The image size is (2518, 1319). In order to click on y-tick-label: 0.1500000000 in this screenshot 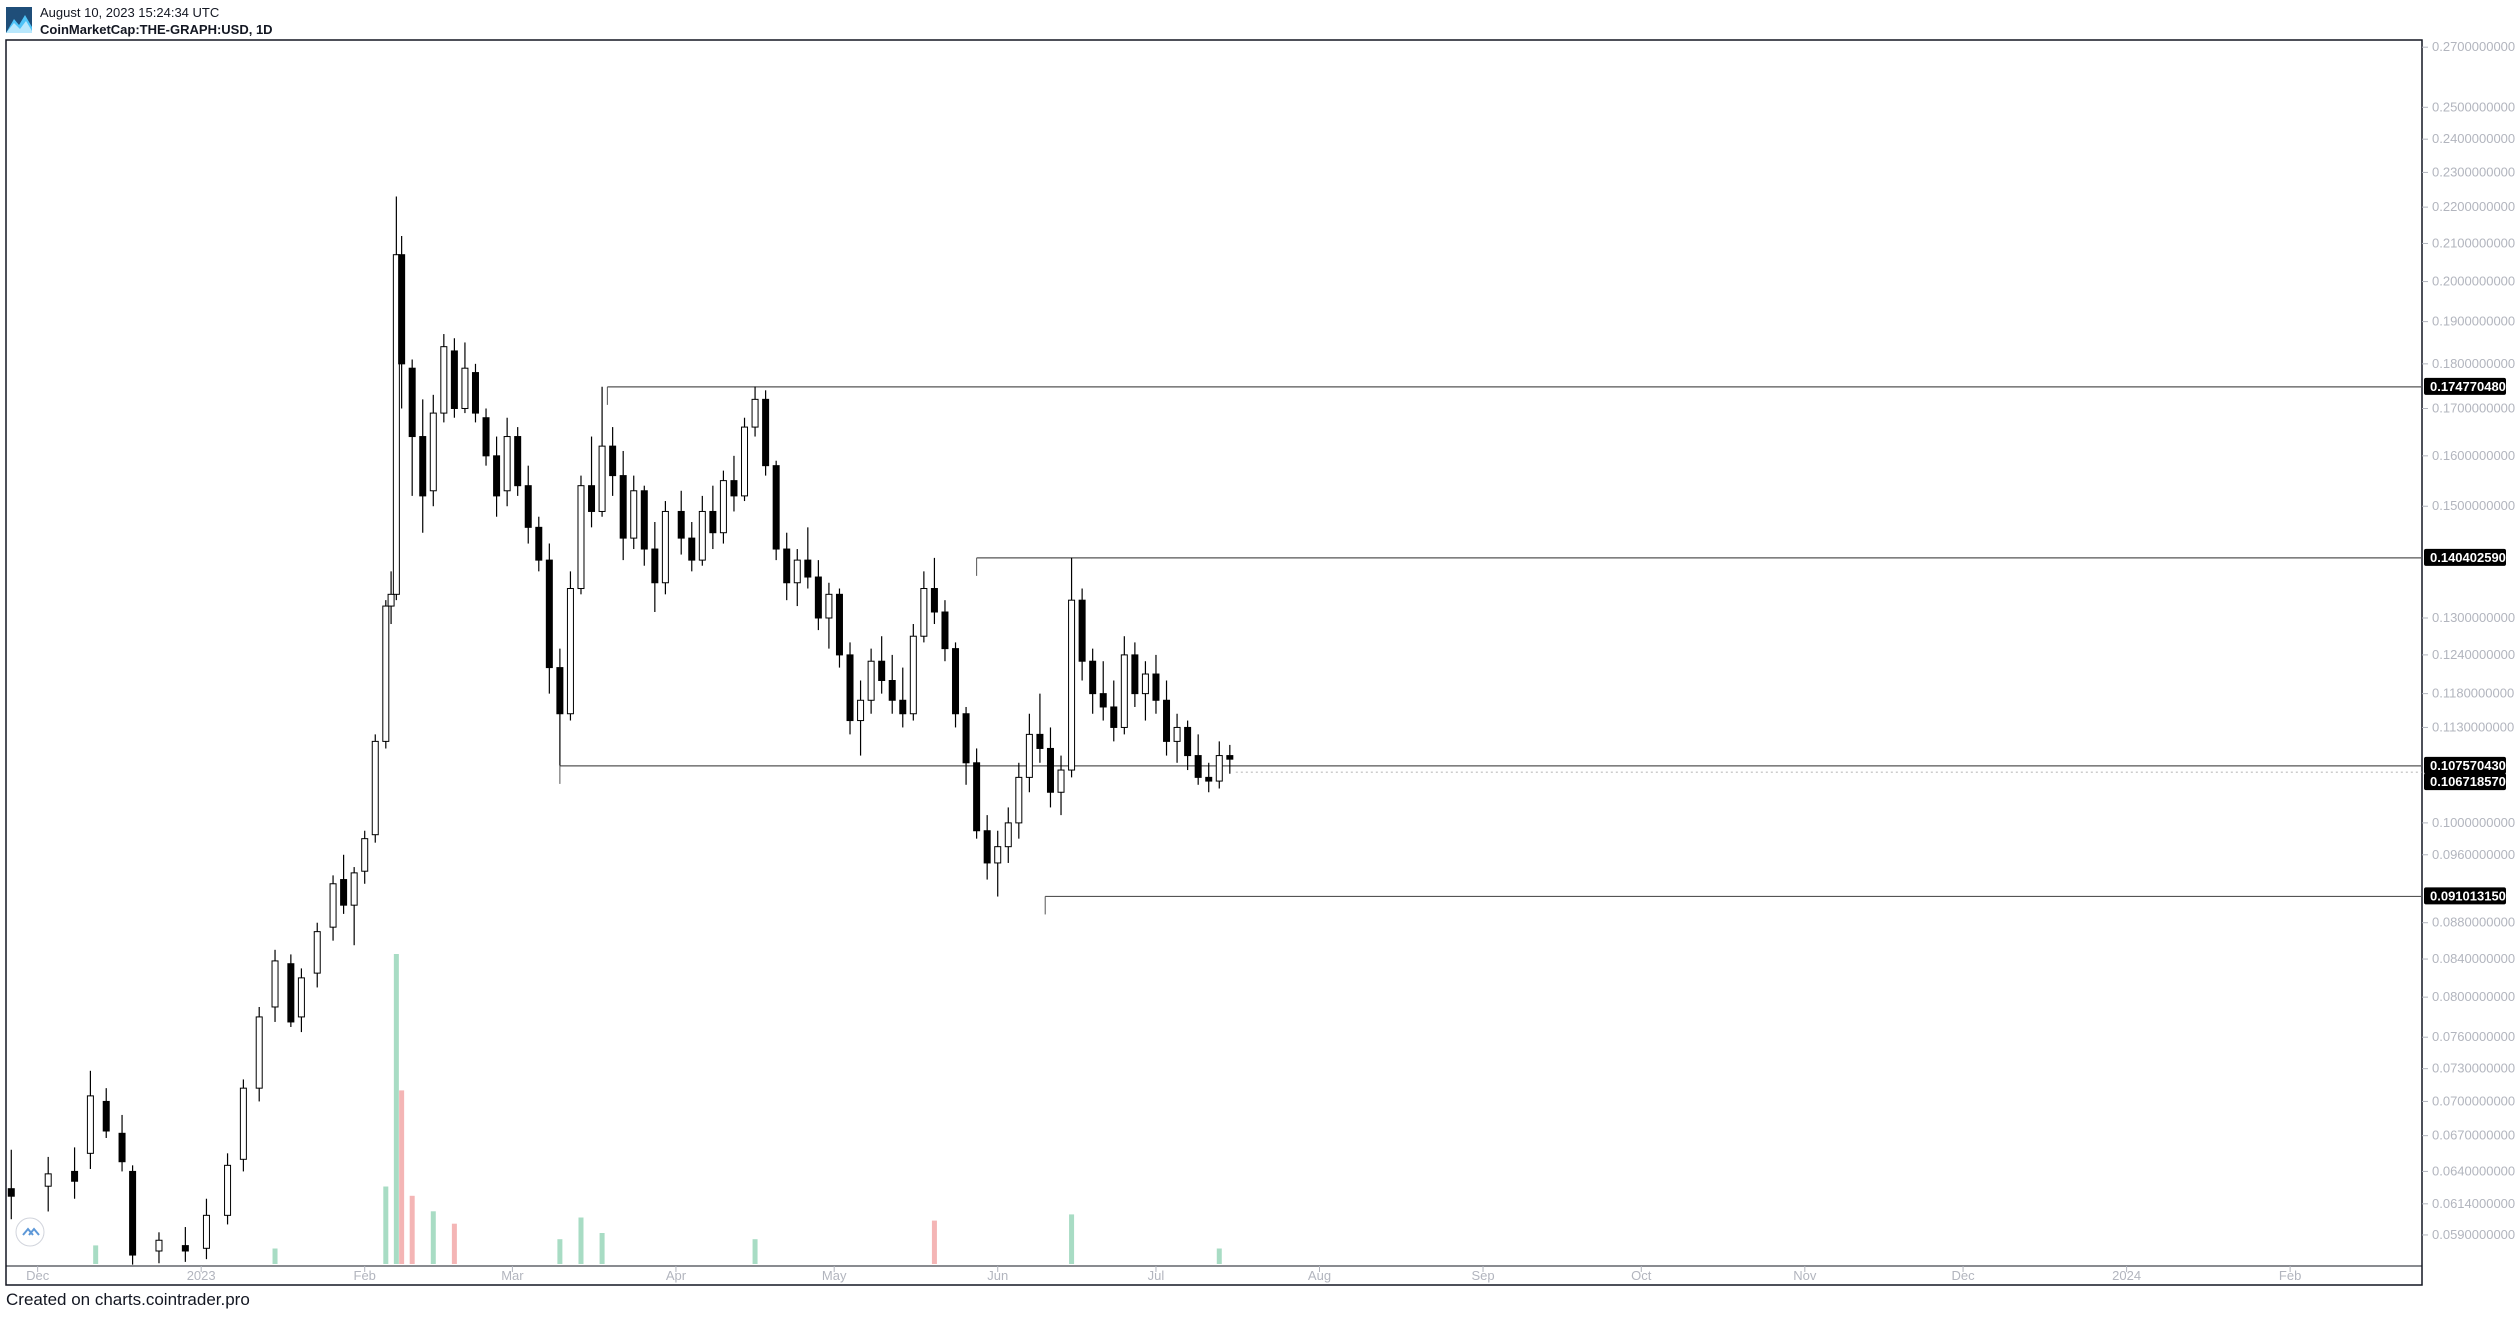, I will do `click(2473, 505)`.